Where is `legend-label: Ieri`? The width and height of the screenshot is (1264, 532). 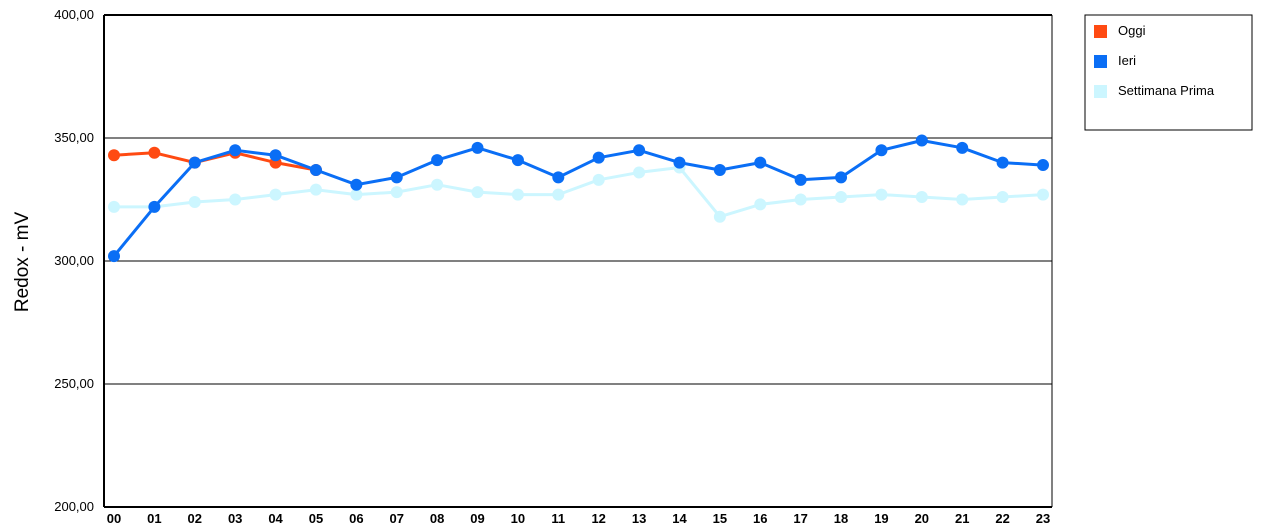
legend-label: Ieri is located at coordinates (1127, 60).